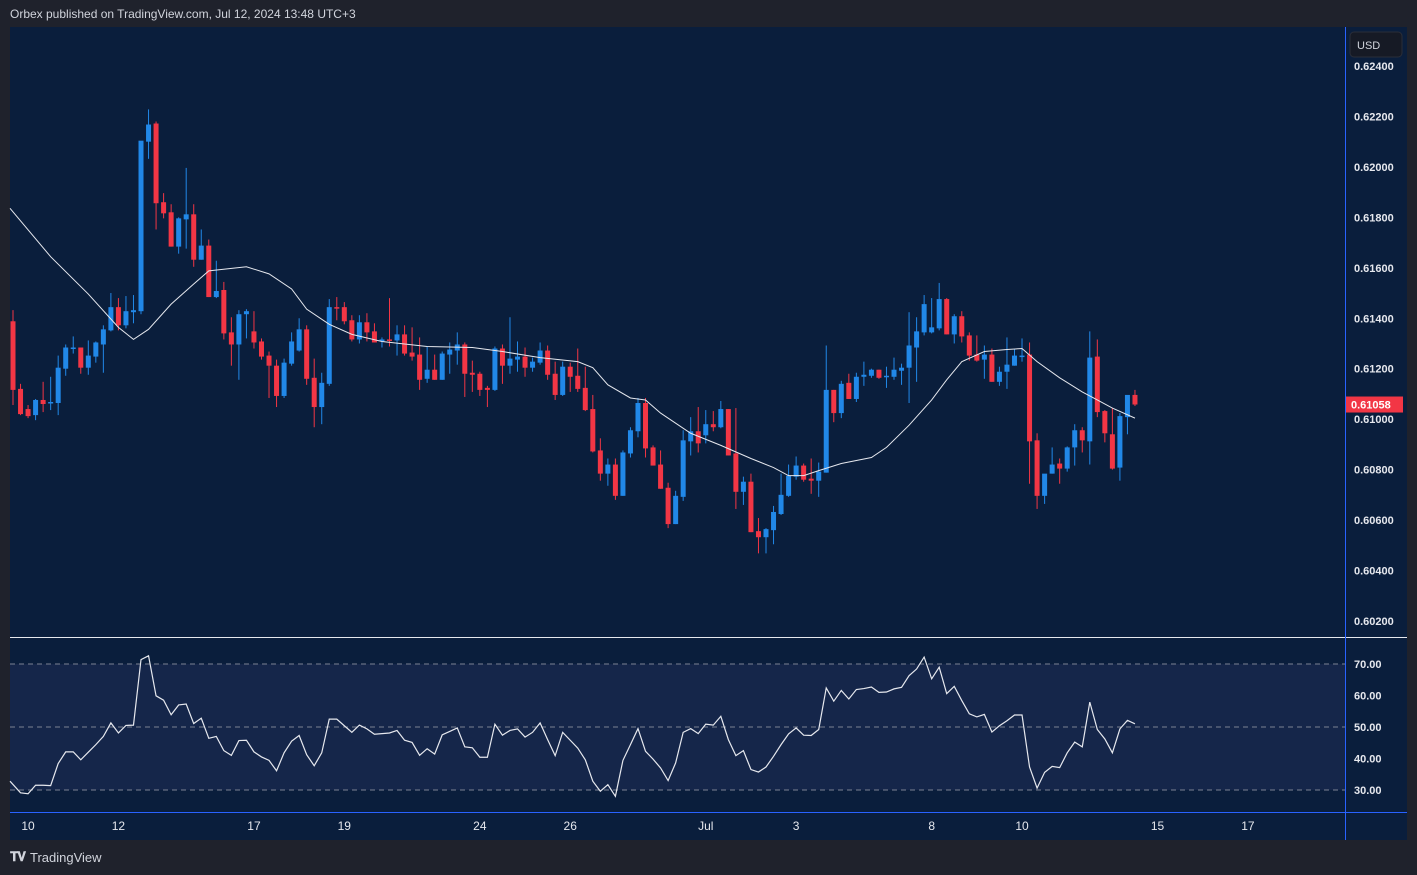 Image resolution: width=1417 pixels, height=875 pixels. What do you see at coordinates (480, 826) in the screenshot?
I see `time-tick-label: 24` at bounding box center [480, 826].